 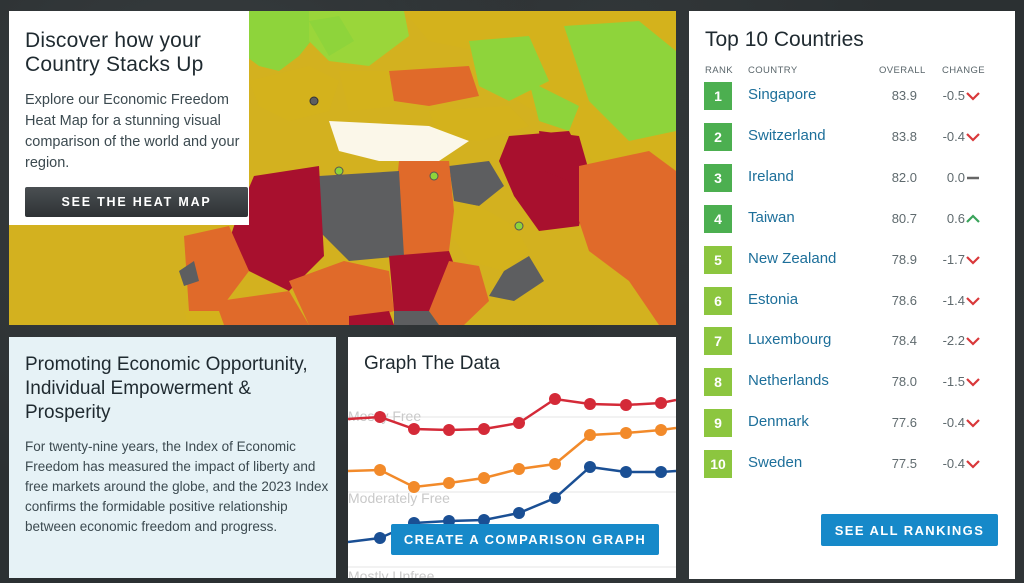 What do you see at coordinates (904, 300) in the screenshot?
I see `overall-score: 78.6` at bounding box center [904, 300].